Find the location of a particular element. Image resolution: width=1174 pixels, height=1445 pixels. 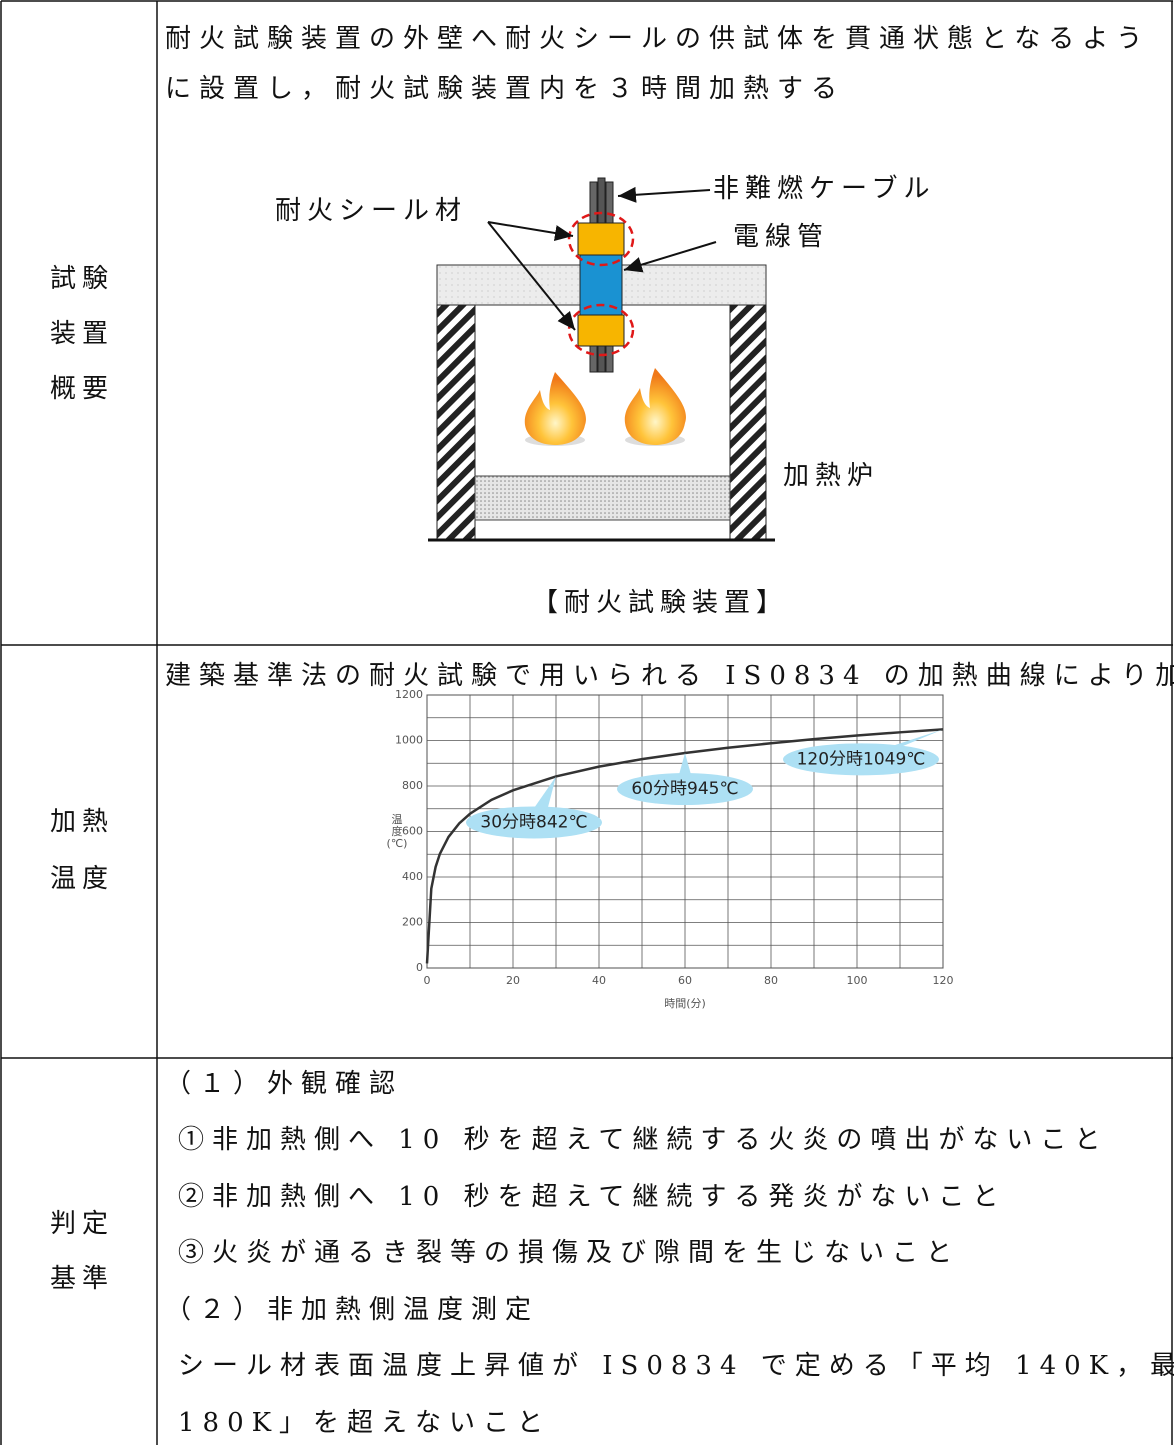

x-axis-label: 時間(分) is located at coordinates (685, 1003).